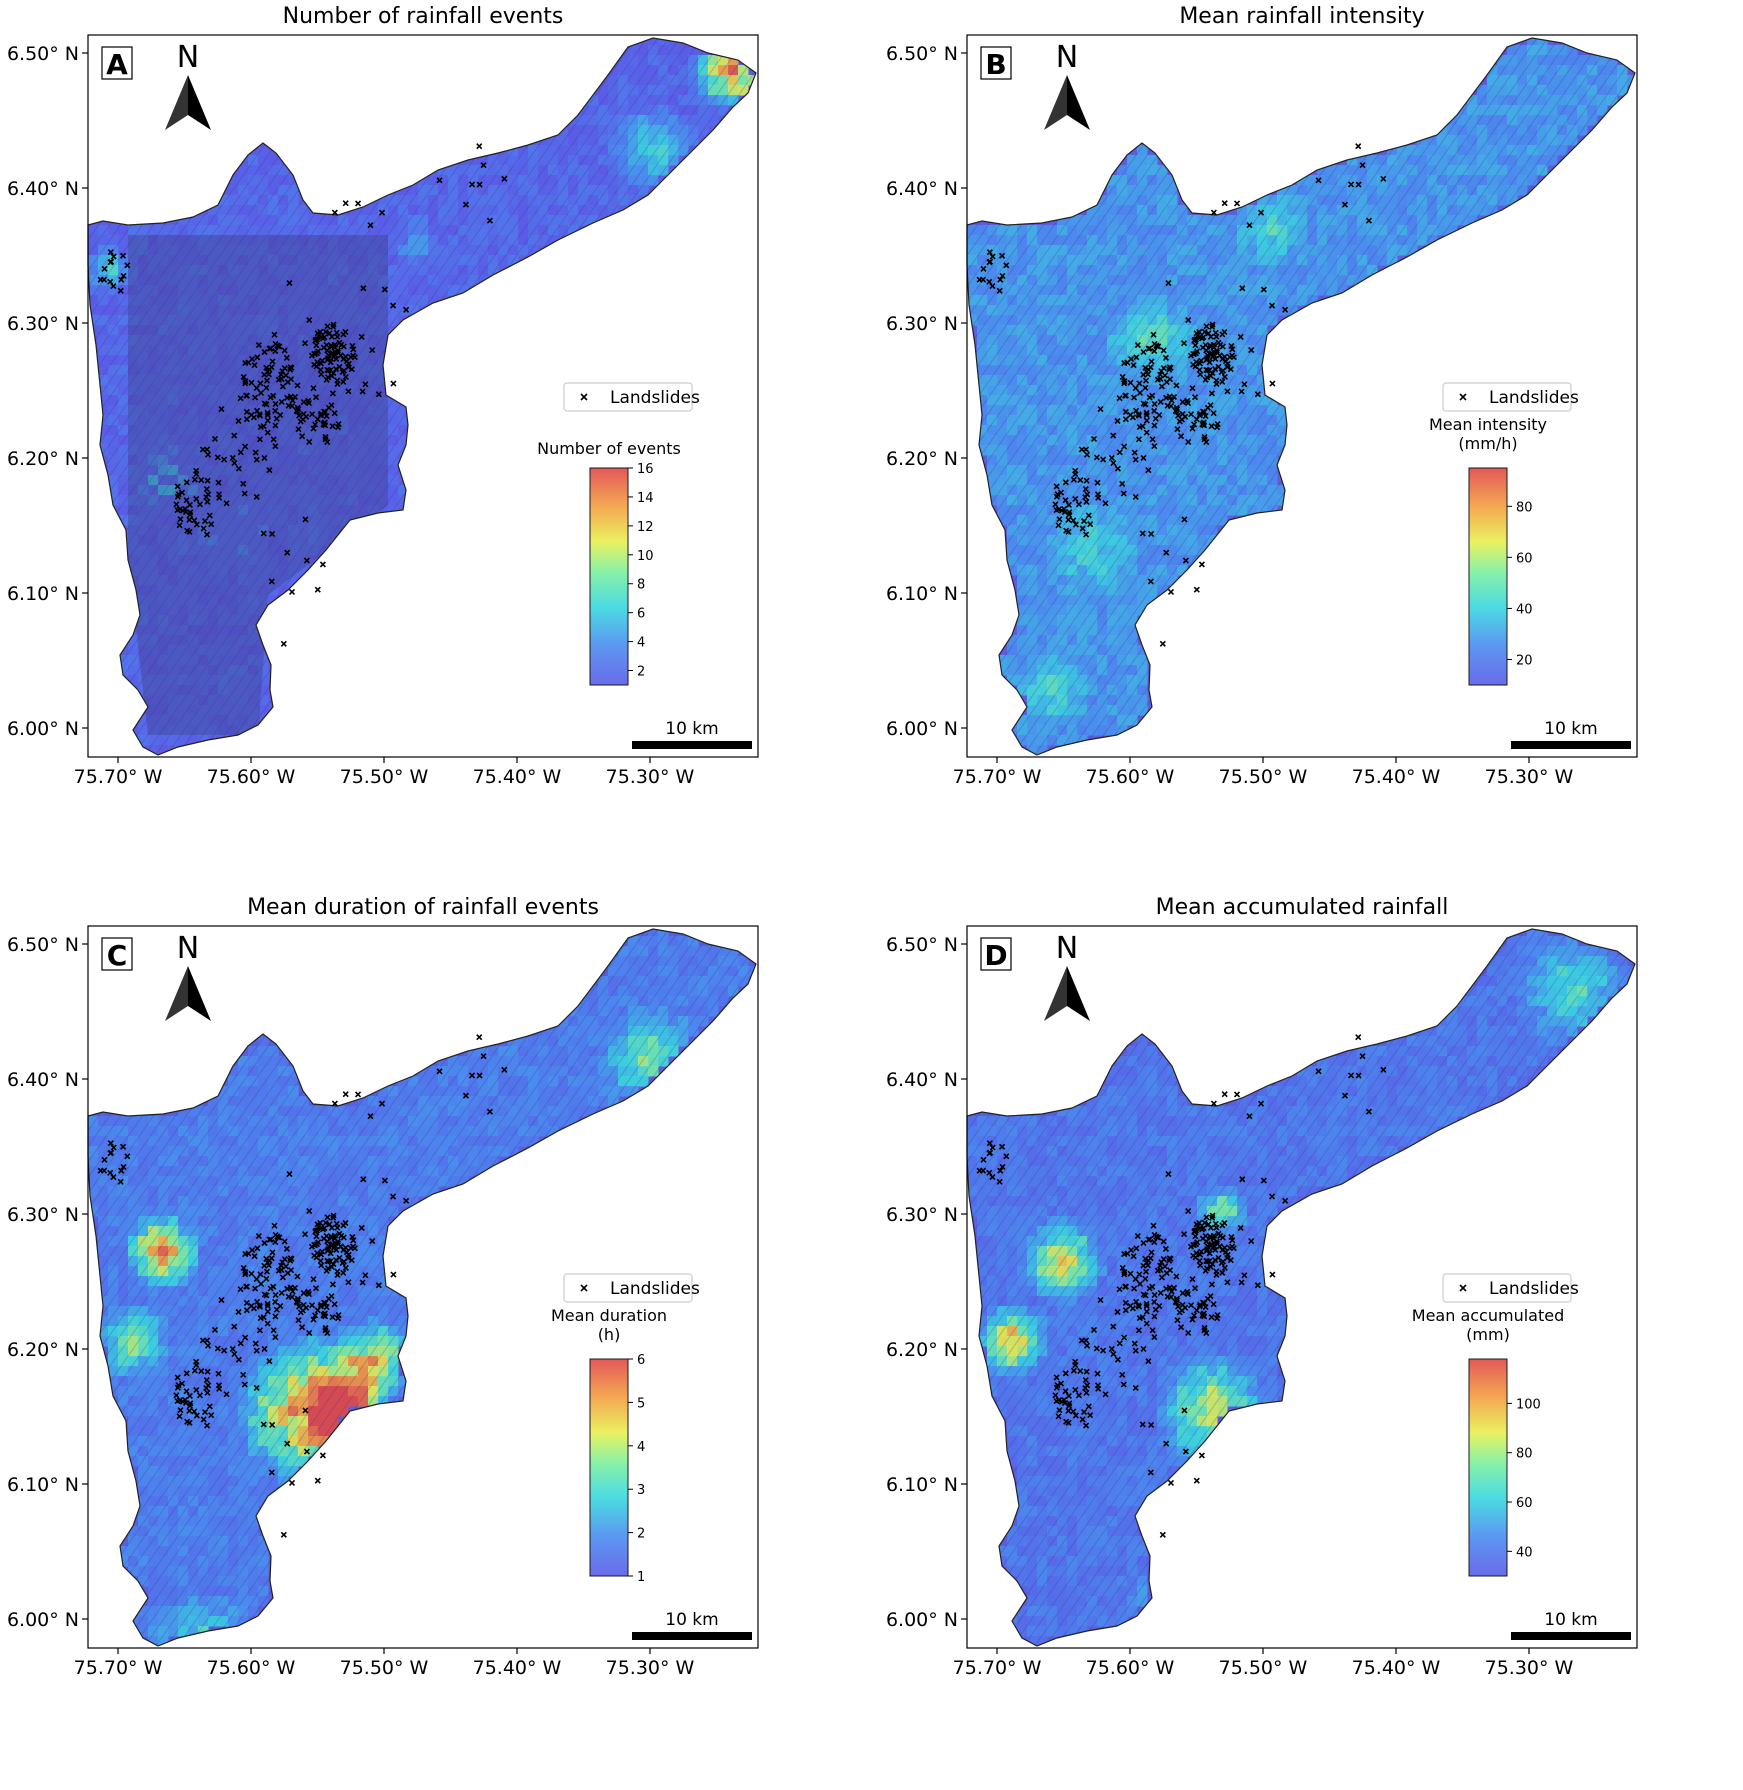 The height and width of the screenshot is (1790, 1743). Describe the element at coordinates (1524, 609) in the screenshot. I see `colorbar-tick-label: 40` at that location.